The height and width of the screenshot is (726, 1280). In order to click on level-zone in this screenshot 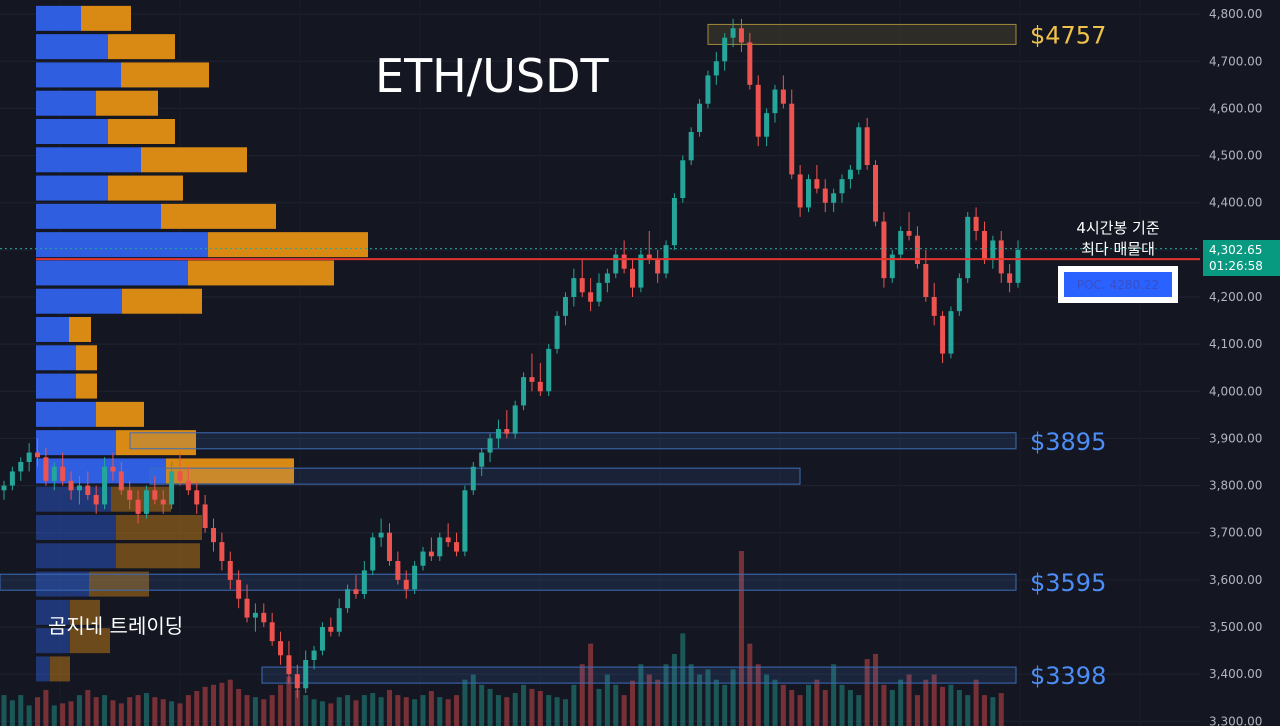, I will do `click(862, 34)`.